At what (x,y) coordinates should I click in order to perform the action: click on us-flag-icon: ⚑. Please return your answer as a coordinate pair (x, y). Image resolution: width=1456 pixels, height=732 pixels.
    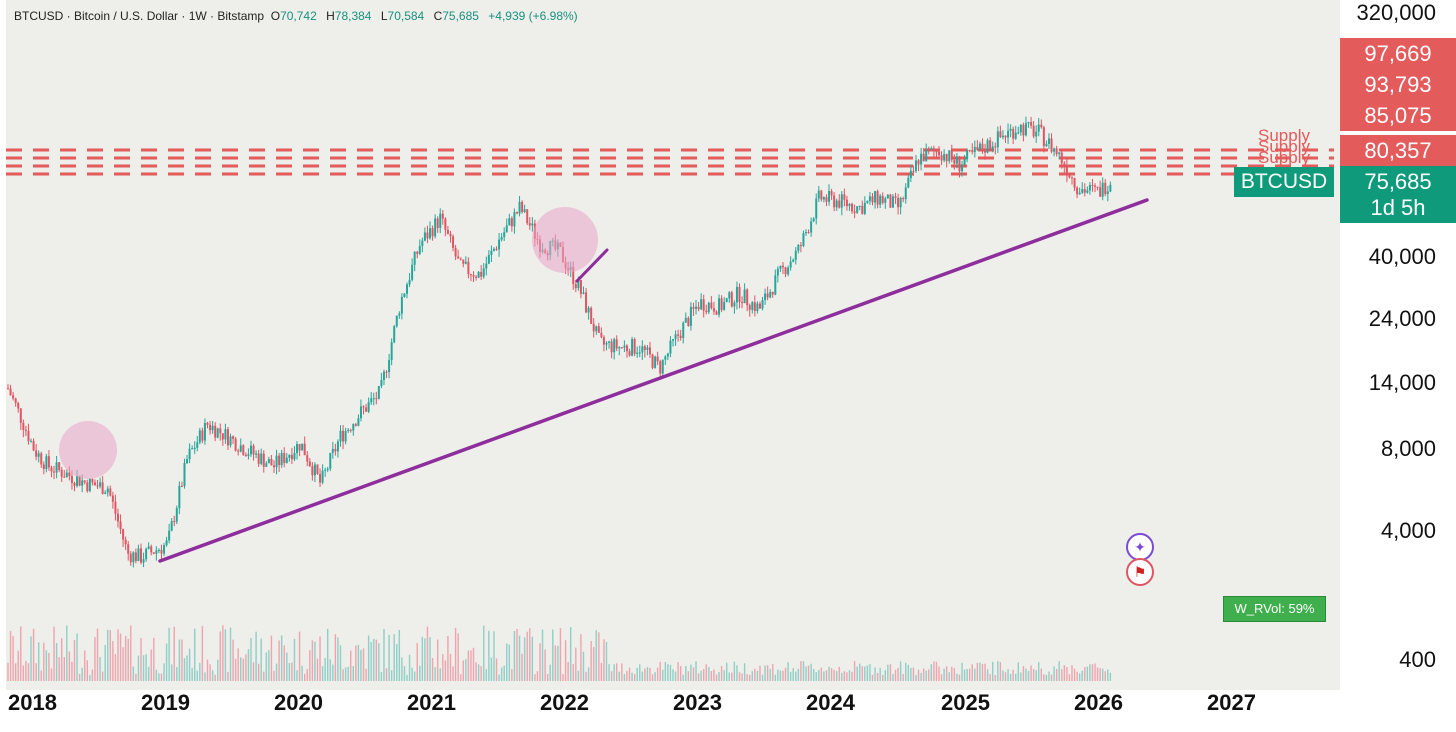
    Looking at the image, I should click on (1140, 572).